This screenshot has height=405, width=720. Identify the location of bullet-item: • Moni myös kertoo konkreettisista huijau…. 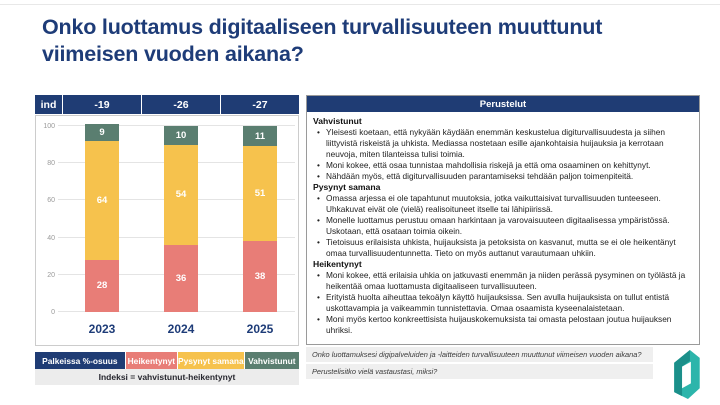
(502, 325).